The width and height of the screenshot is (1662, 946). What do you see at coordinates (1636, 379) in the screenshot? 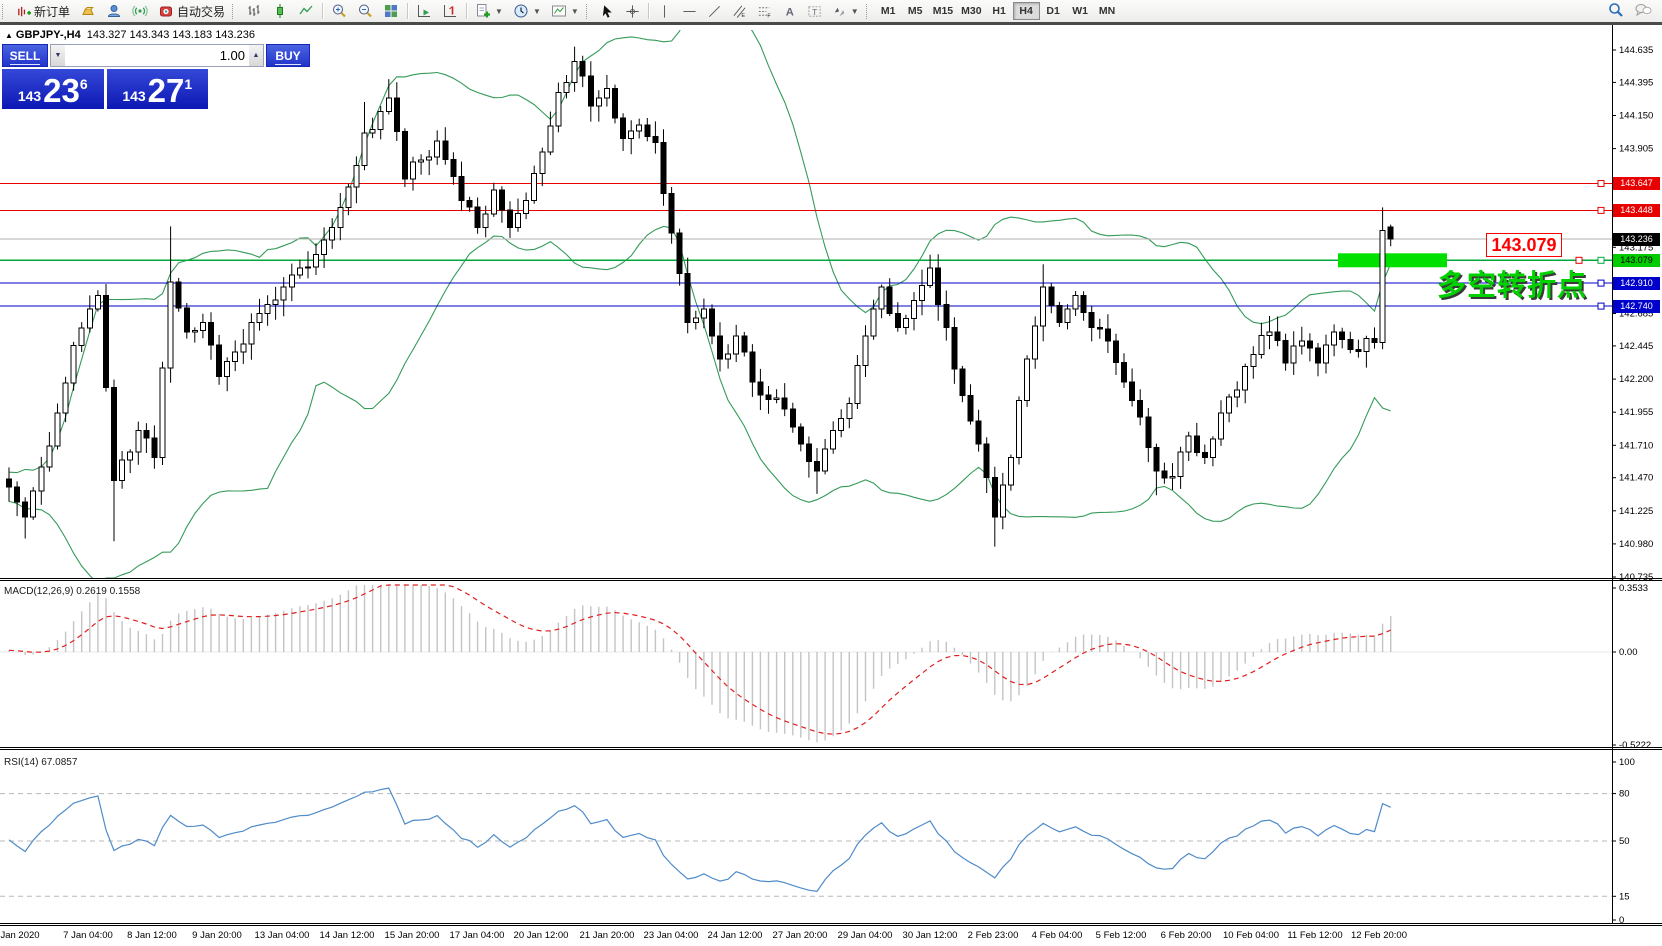
I see `svg-text: 142.200` at bounding box center [1636, 379].